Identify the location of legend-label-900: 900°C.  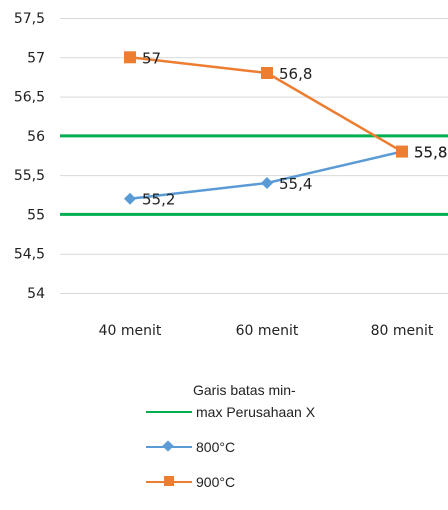
(216, 482).